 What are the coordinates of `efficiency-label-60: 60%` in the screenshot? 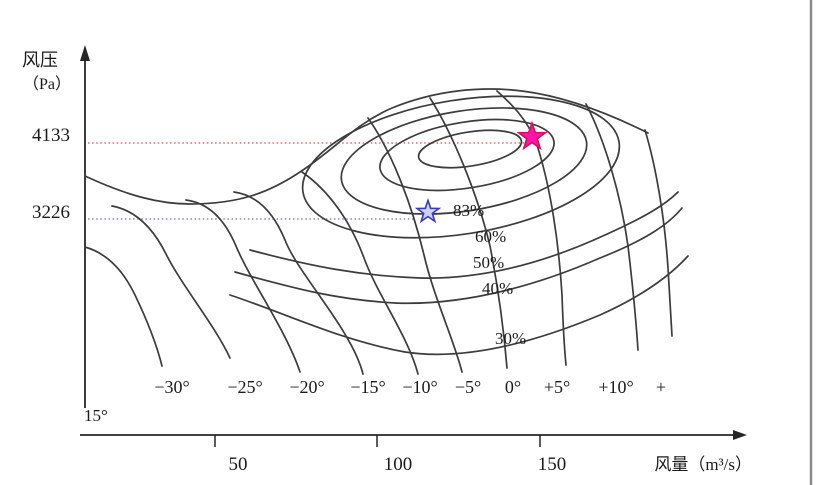 It's located at (490, 236).